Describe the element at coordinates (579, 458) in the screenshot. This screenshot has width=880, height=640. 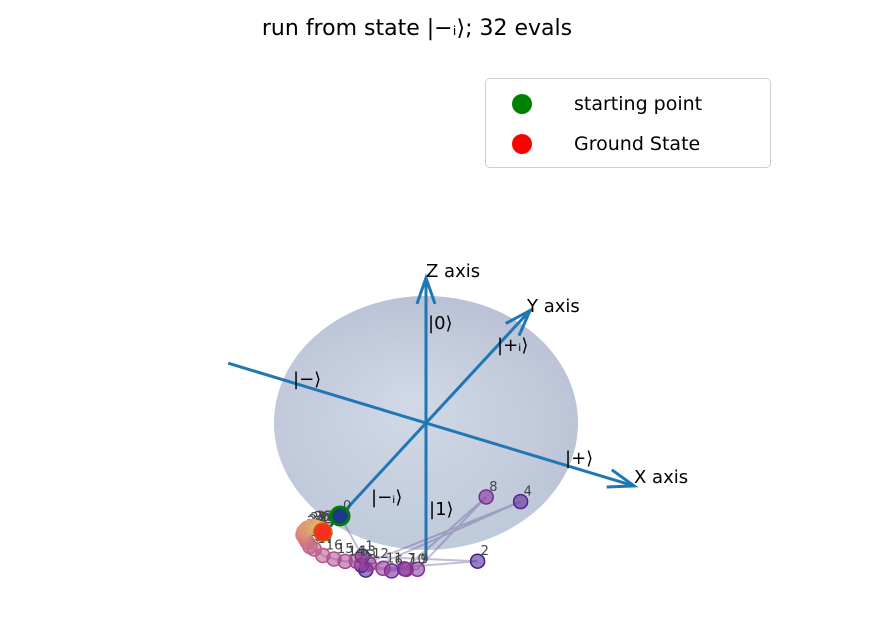
I see `state-label-plus: |+⟩` at that location.